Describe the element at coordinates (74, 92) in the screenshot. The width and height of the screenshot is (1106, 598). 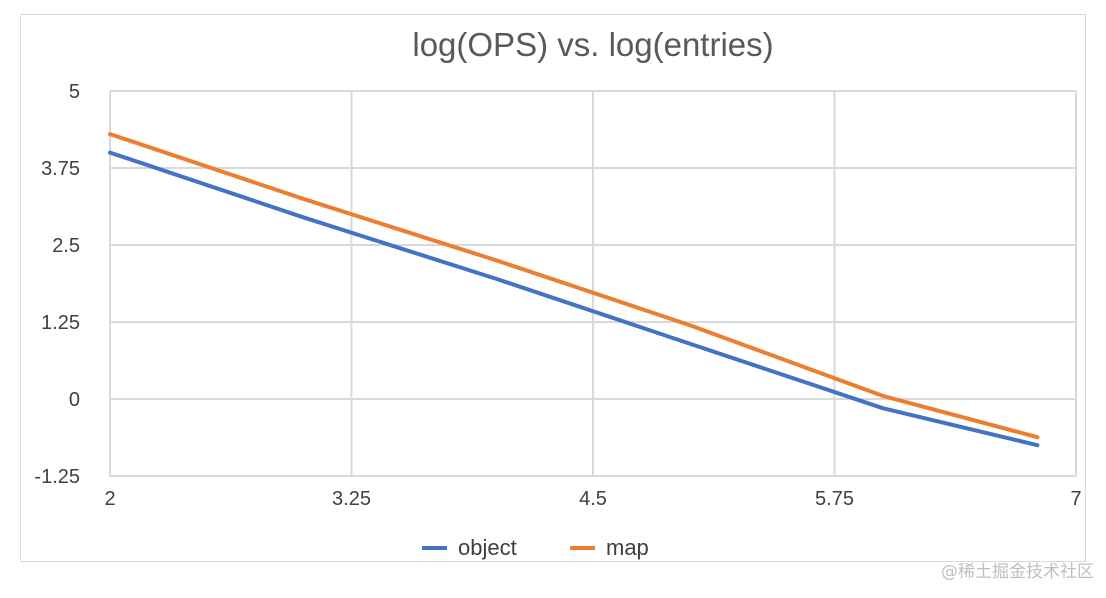
I see `y-tick-label: 5` at that location.